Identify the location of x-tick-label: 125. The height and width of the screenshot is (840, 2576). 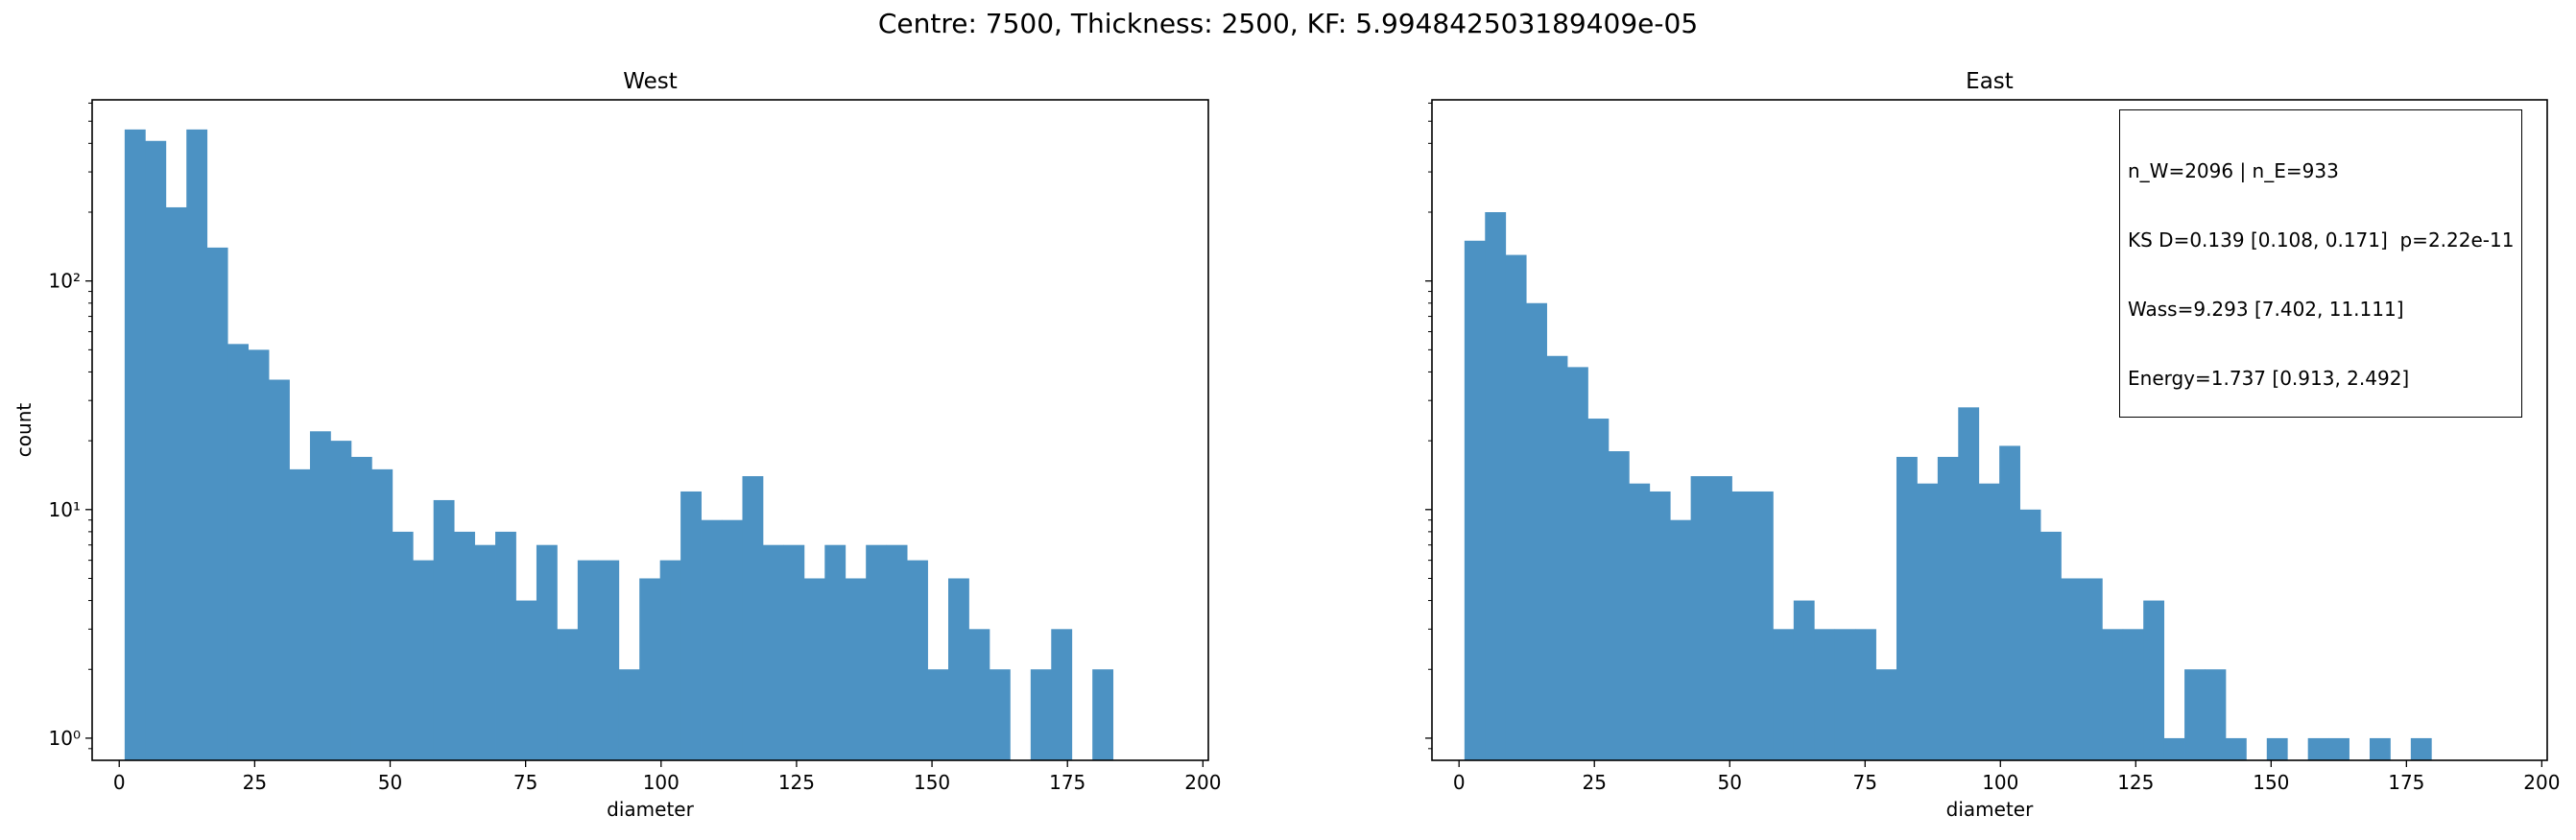
(796, 782).